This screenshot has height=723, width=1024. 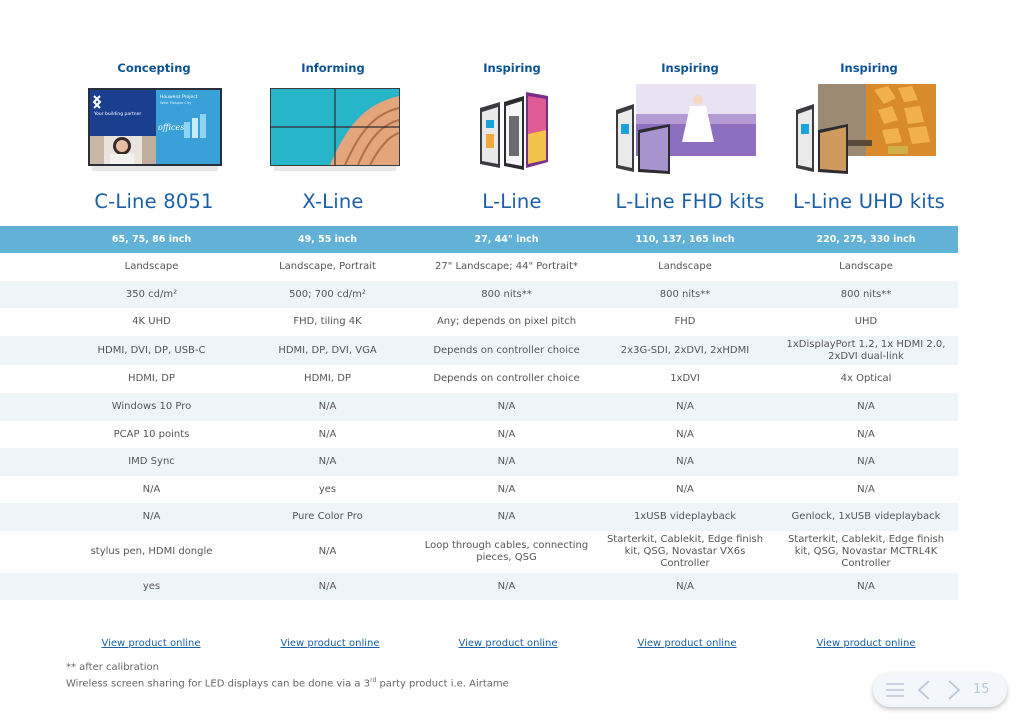 I want to click on table-cell: 2x3G-SDI, 2xDVI, 2xHDMI, so click(x=685, y=350).